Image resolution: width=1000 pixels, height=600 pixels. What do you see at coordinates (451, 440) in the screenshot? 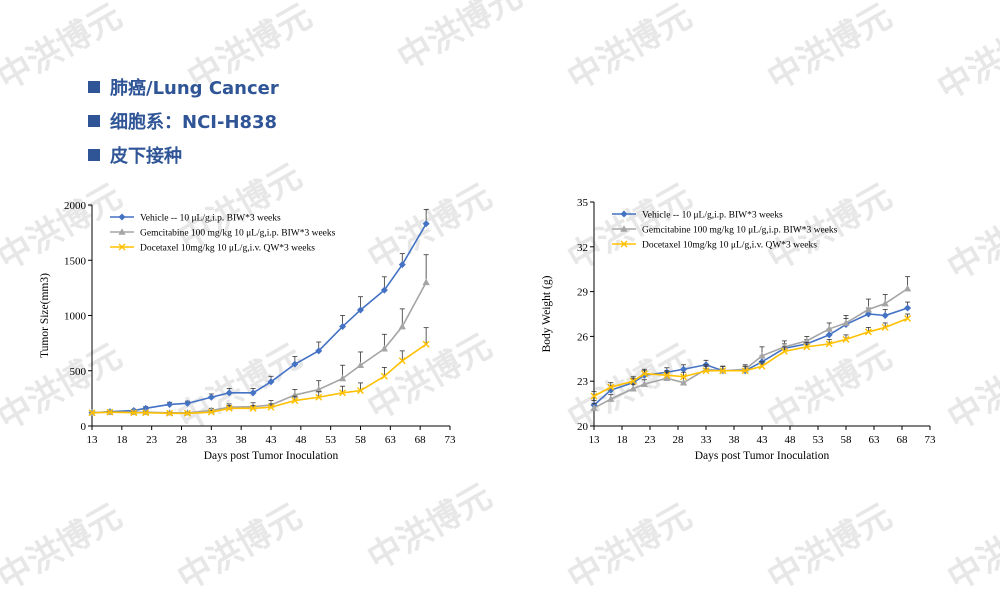
I see `x-tick-label: 73` at bounding box center [451, 440].